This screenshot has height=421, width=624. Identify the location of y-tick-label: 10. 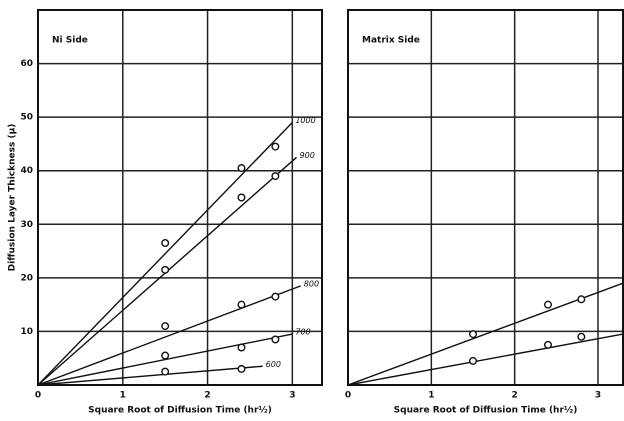
(26, 332).